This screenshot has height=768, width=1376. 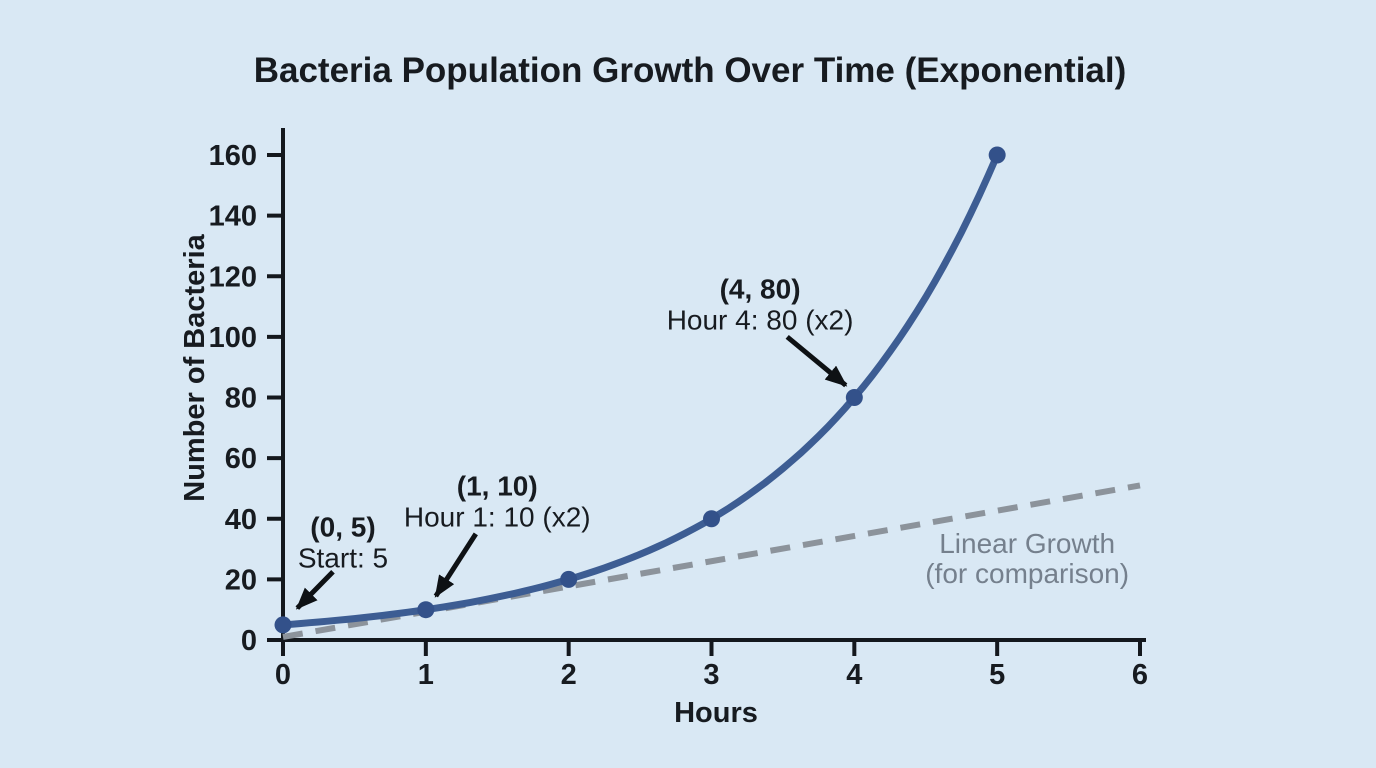 What do you see at coordinates (854, 675) in the screenshot?
I see `x-tick-label: 4` at bounding box center [854, 675].